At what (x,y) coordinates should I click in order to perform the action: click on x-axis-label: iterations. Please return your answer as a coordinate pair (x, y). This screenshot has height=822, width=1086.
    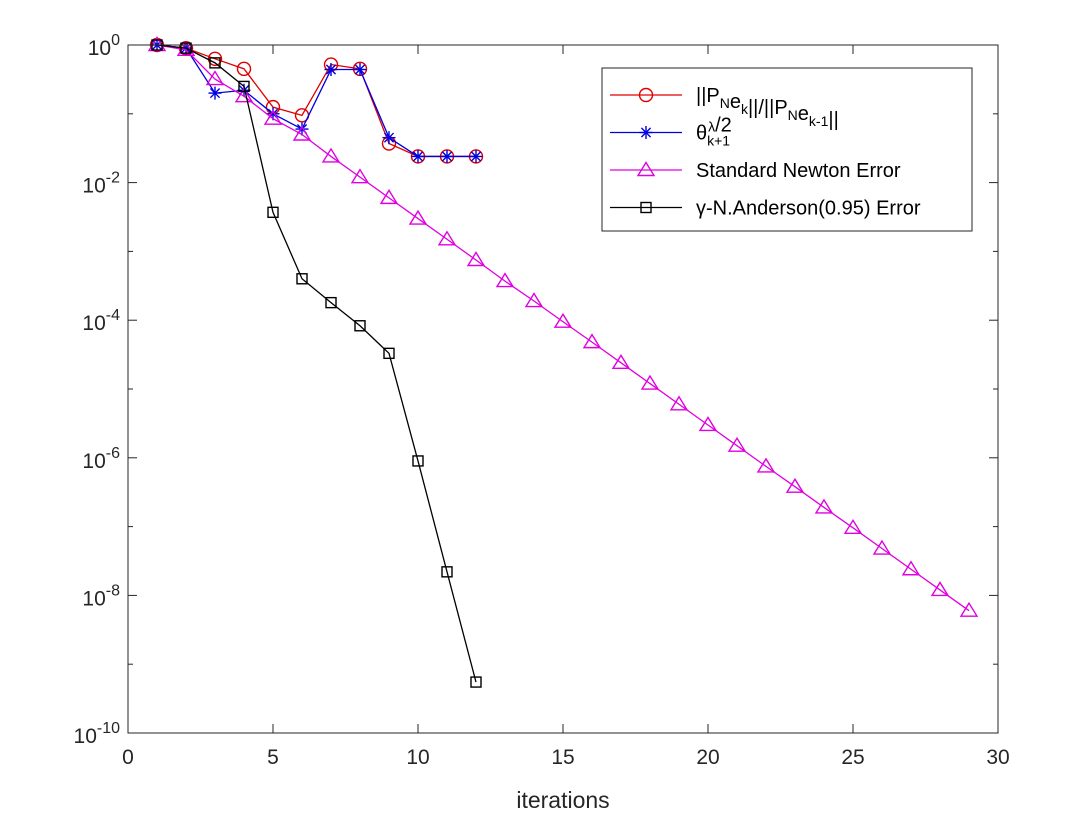
    Looking at the image, I should click on (562, 800).